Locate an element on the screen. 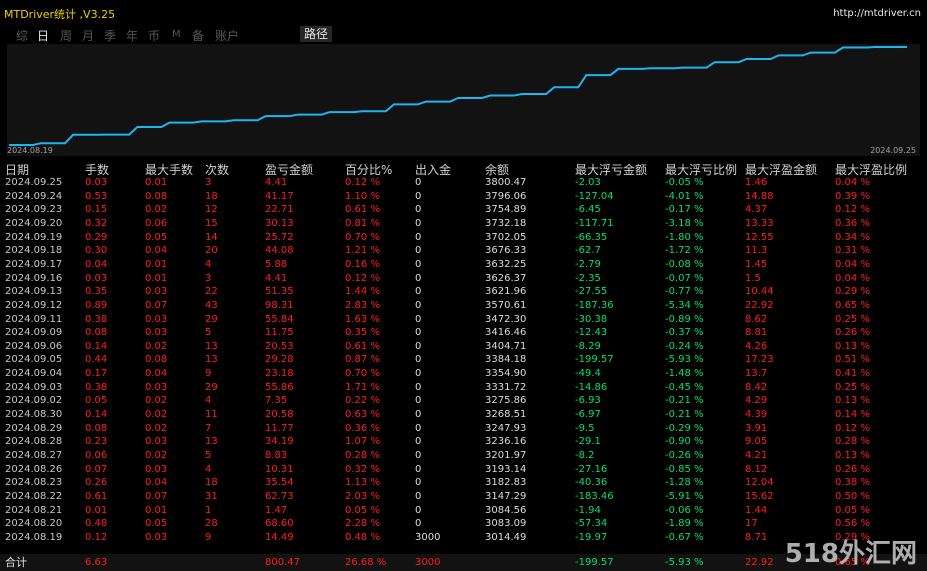  cell-date: 2024.09.03 is located at coordinates (34, 387).